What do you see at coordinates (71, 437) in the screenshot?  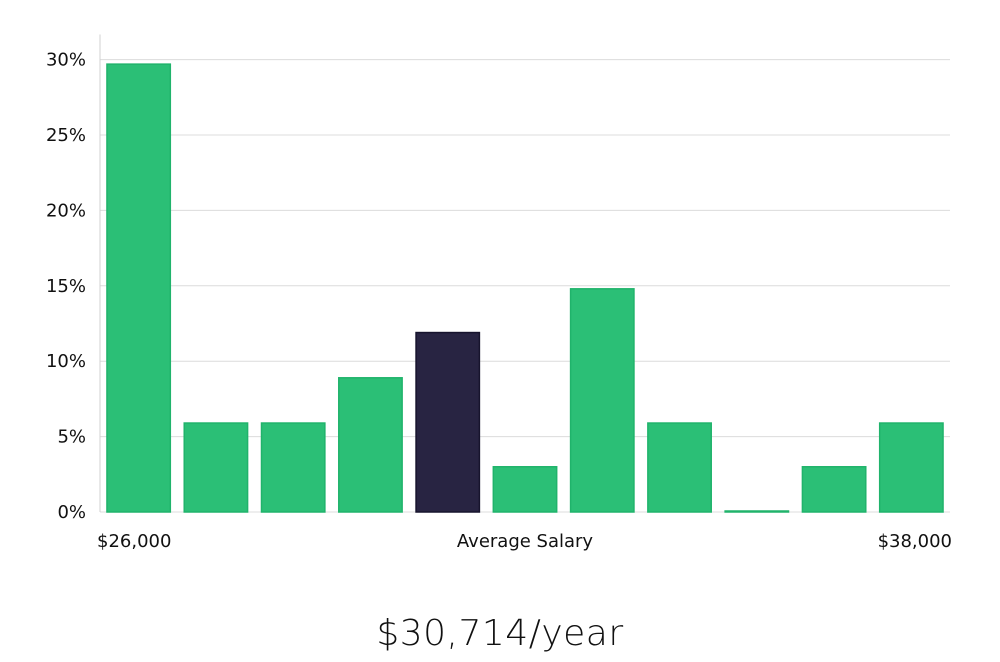 I see `y-tick-label: 5%` at bounding box center [71, 437].